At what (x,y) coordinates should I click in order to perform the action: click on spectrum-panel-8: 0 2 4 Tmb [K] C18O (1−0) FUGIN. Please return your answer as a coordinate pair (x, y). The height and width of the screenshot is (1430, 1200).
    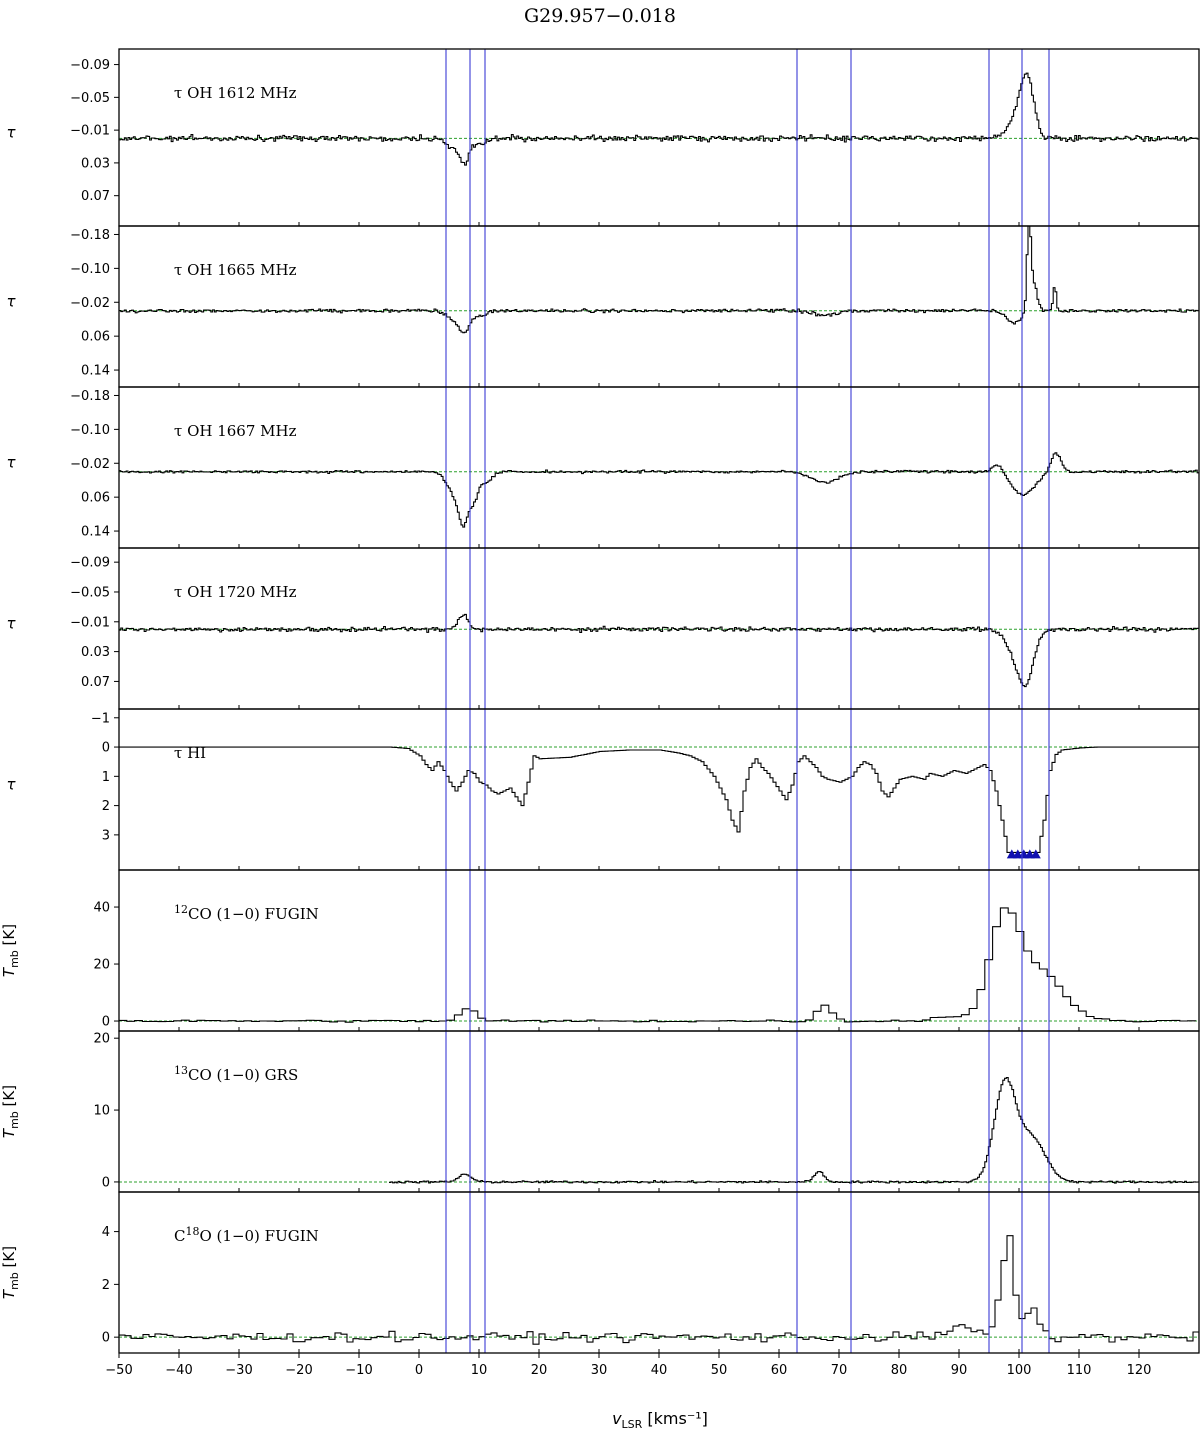
    Looking at the image, I should click on (600, 1272).